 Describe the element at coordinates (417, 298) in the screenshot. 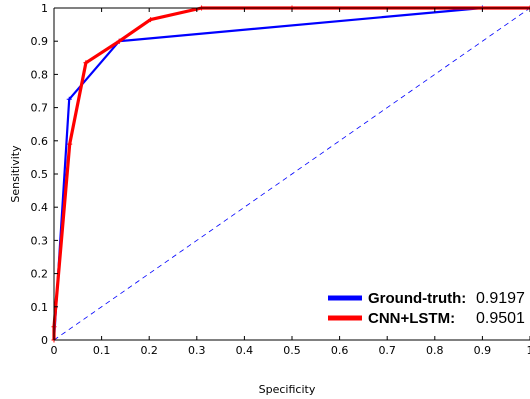

I see `legend-label-ground-truth: Ground-truth:` at that location.